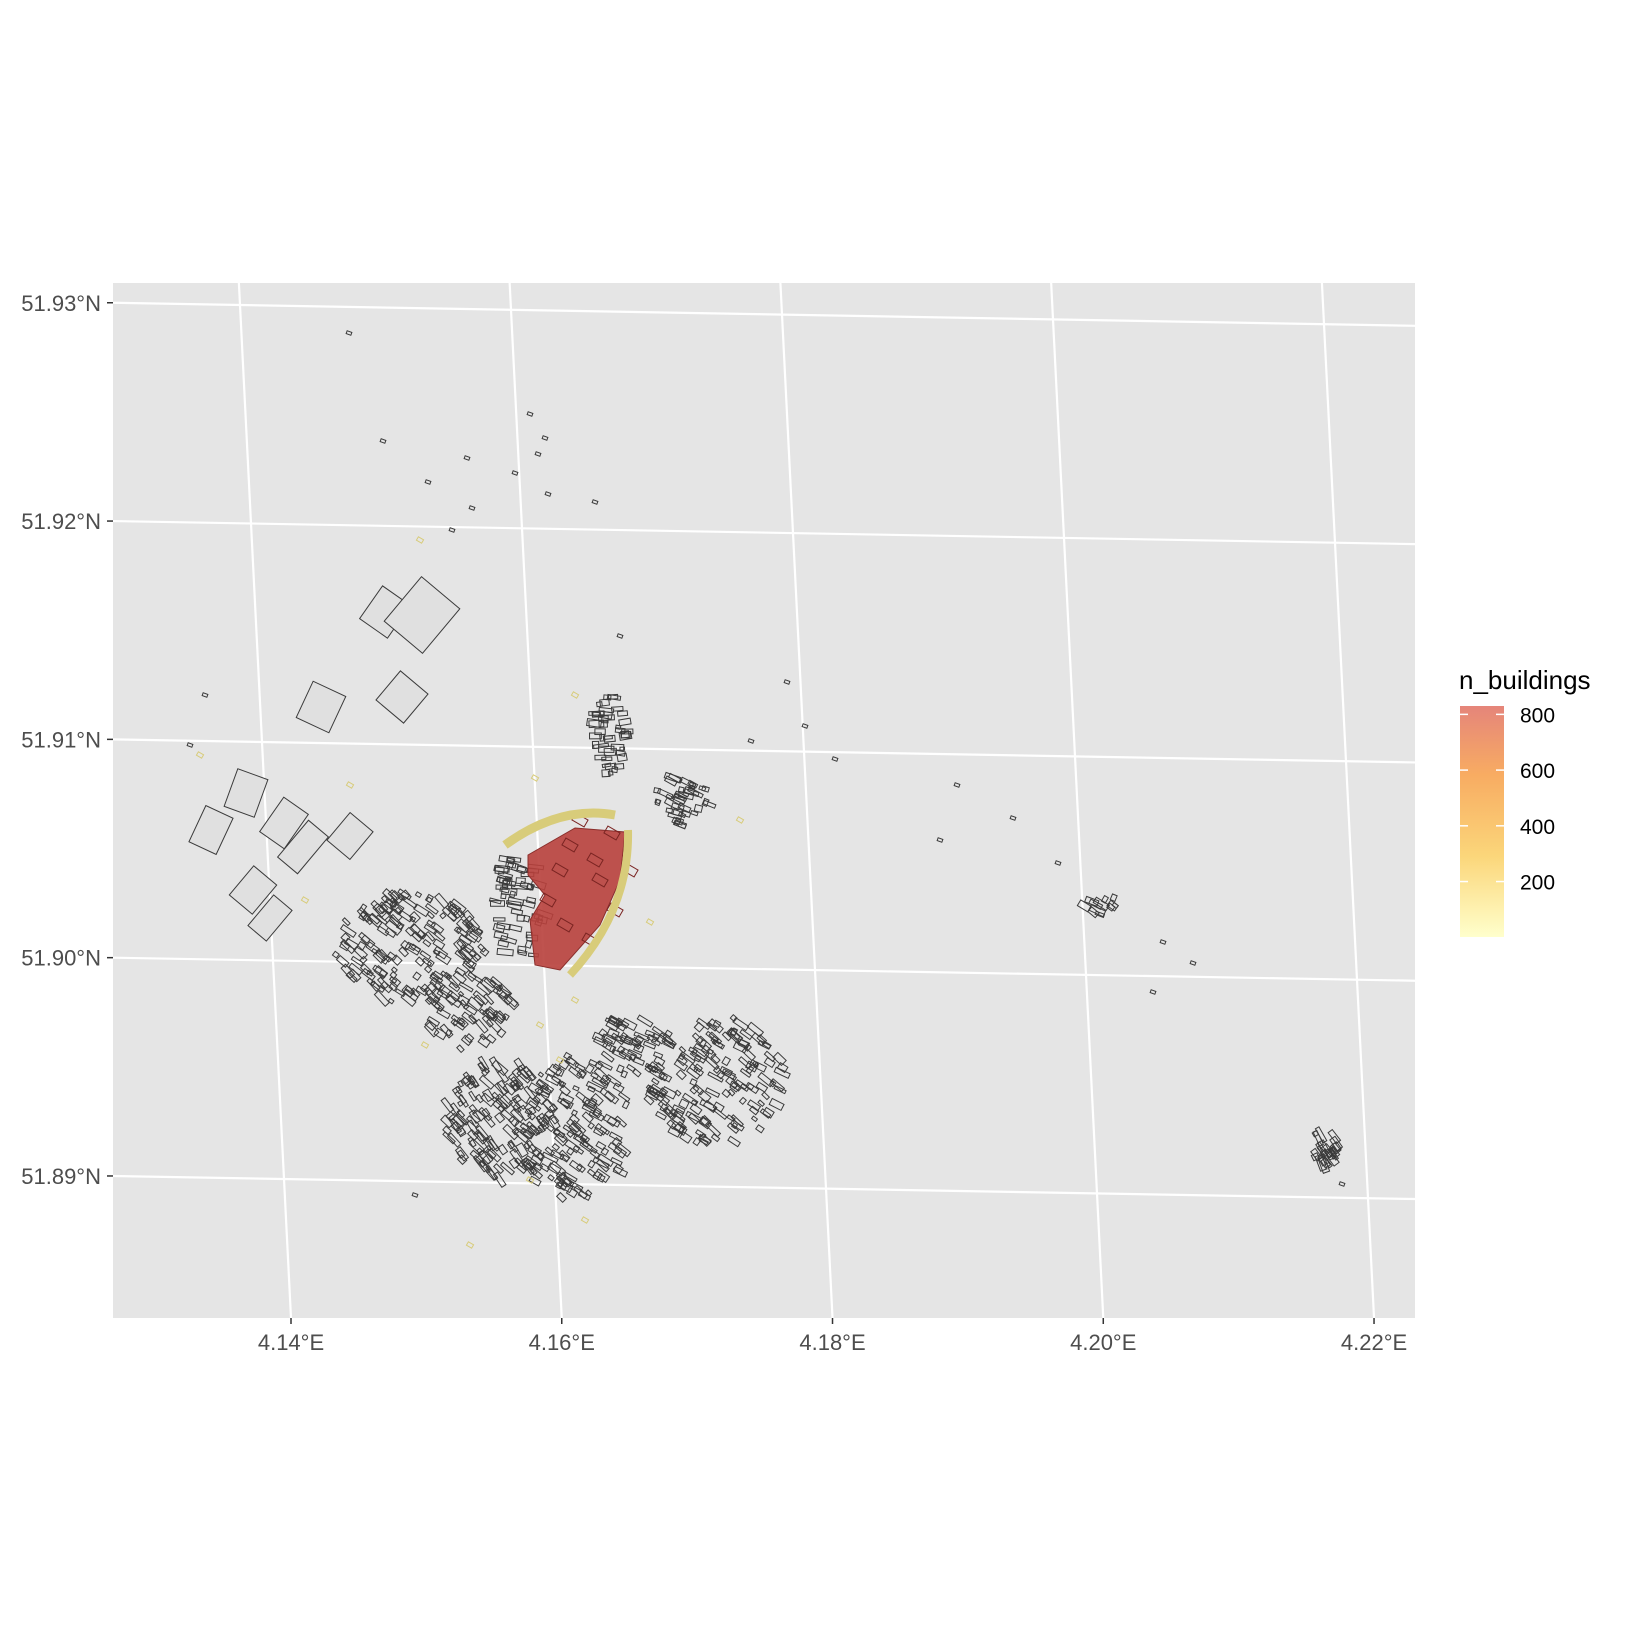 The height and width of the screenshot is (1632, 1632). Describe the element at coordinates (832, 1342) in the screenshot. I see `x-tick-label: 4.18°E` at that location.